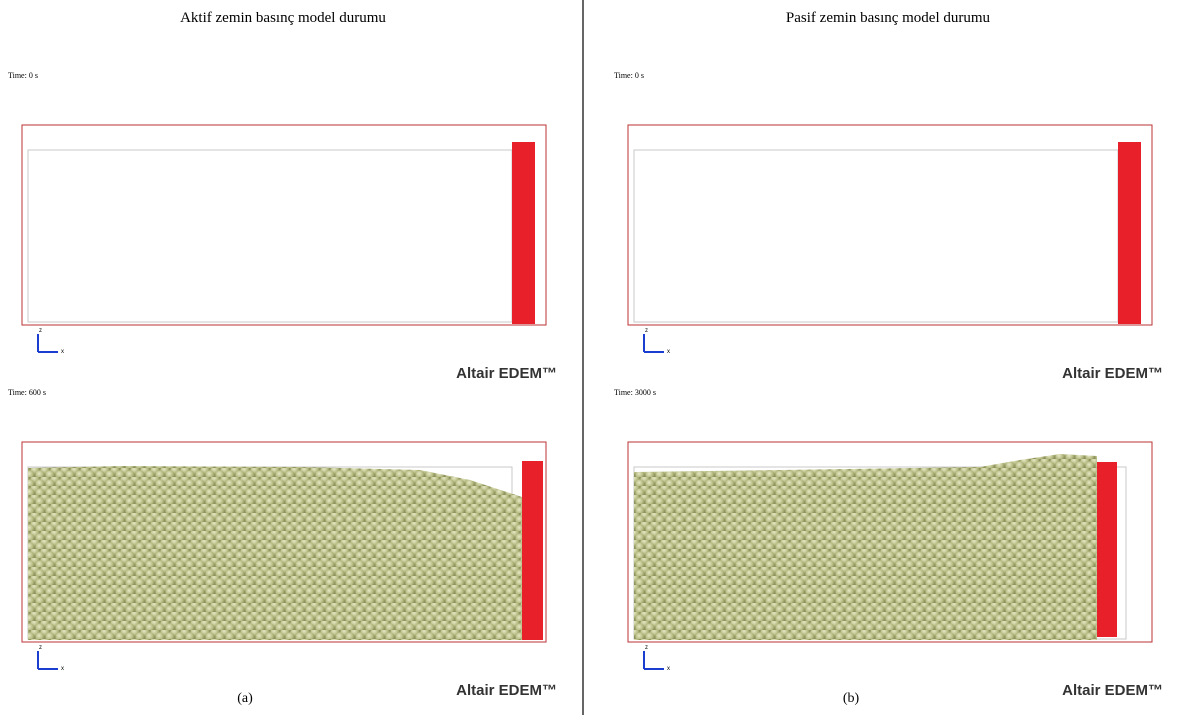  What do you see at coordinates (27, 392) in the screenshot?
I see `time-label: Time: 600 s` at bounding box center [27, 392].